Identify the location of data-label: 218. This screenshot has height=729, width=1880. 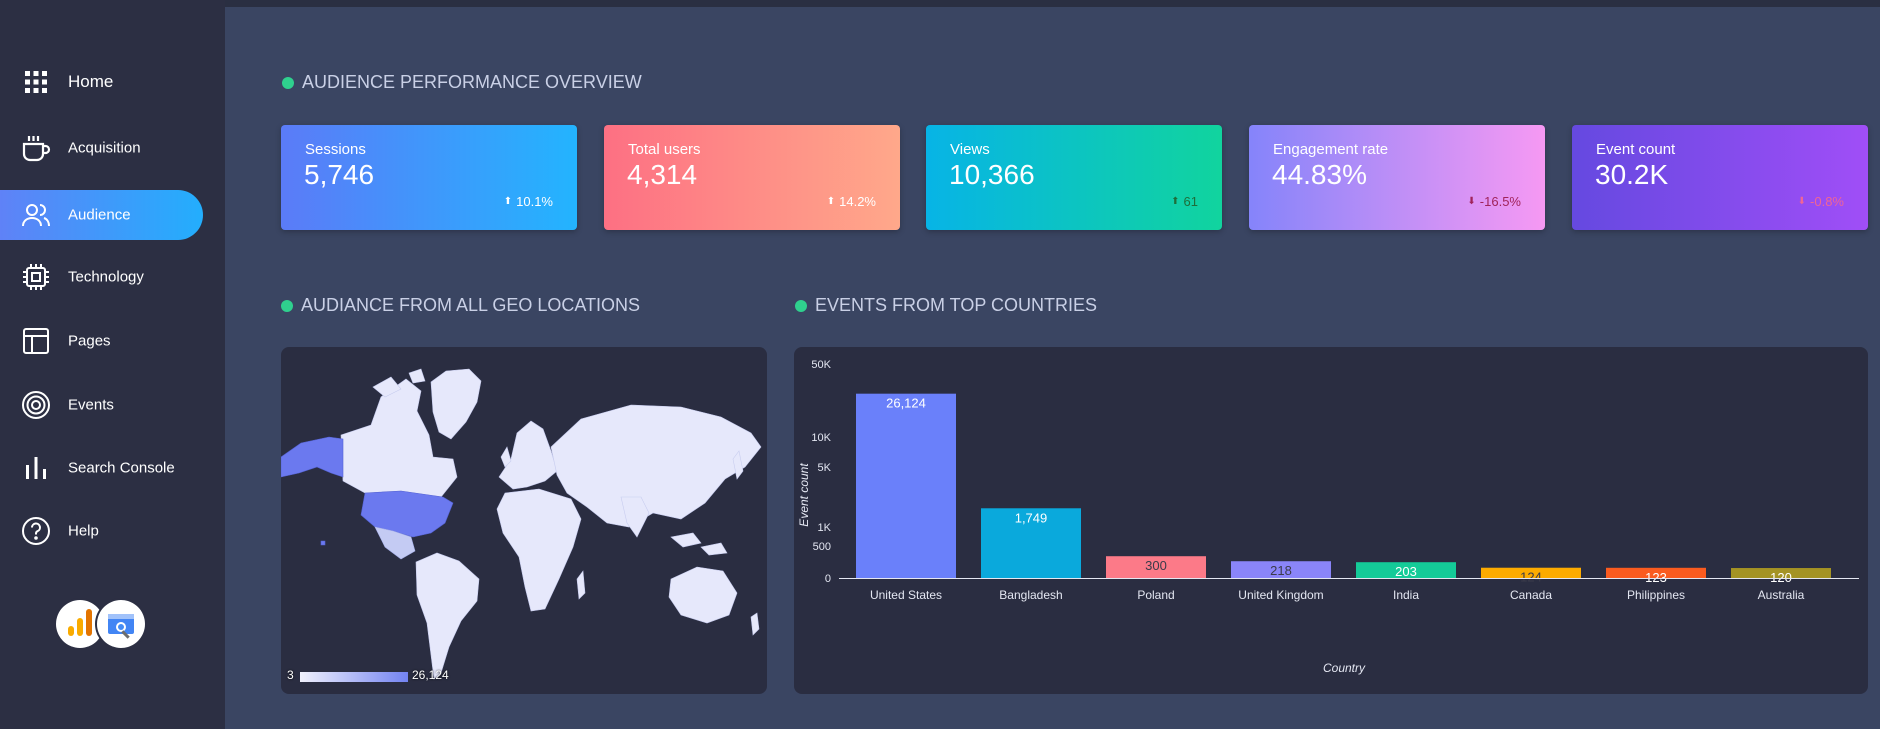
(1281, 570).